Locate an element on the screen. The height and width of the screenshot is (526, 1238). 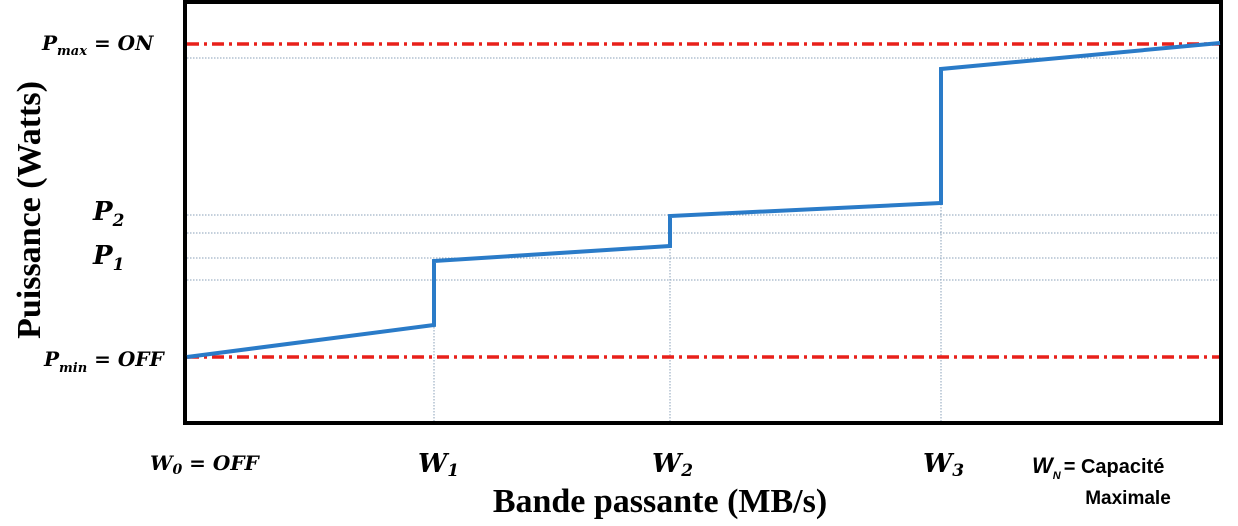
level-label: Pmin = OFF is located at coordinates (104, 361).